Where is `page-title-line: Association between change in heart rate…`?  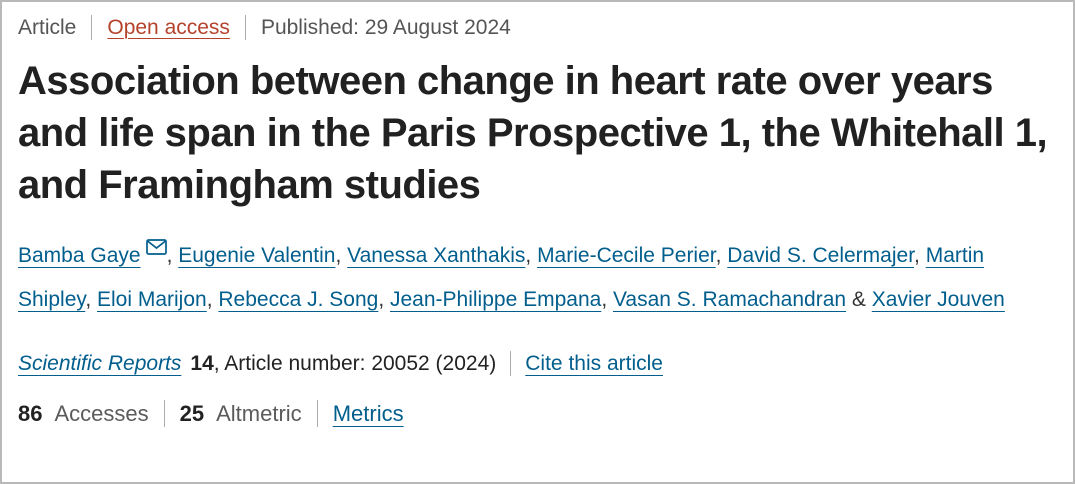 page-title-line: Association between change in heart rate… is located at coordinates (505, 81).